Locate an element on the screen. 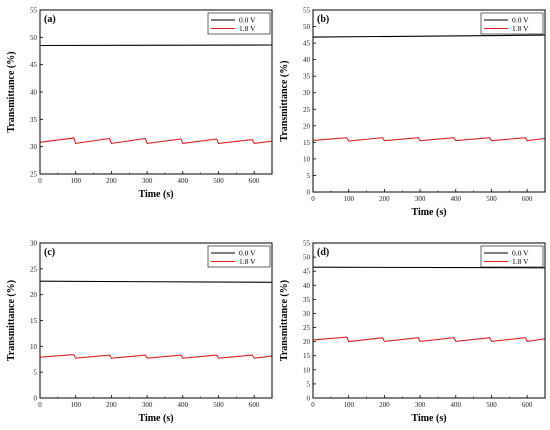 This screenshot has height=430, width=550. panel-label: (d) is located at coordinates (323, 252).